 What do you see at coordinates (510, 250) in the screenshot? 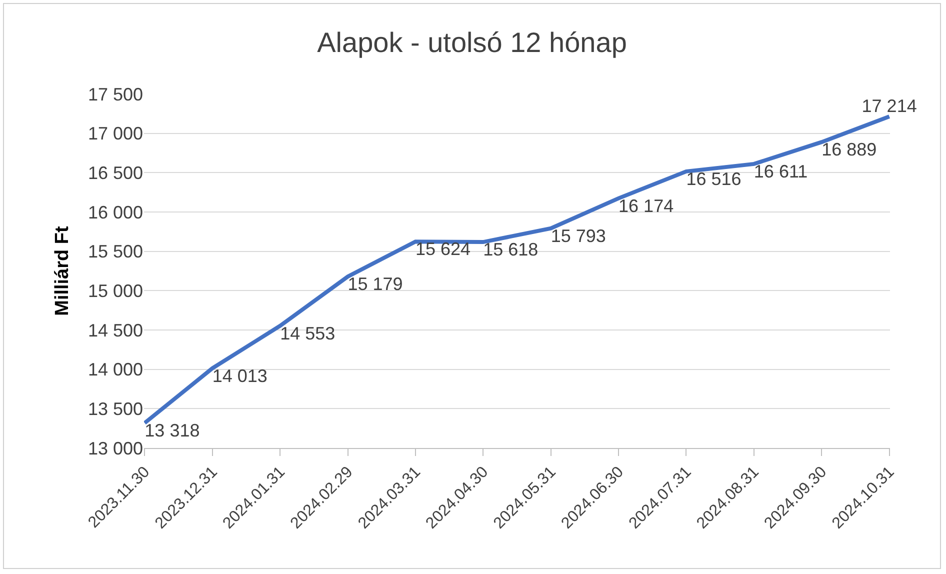
I see `data-label: 15 618` at bounding box center [510, 250].